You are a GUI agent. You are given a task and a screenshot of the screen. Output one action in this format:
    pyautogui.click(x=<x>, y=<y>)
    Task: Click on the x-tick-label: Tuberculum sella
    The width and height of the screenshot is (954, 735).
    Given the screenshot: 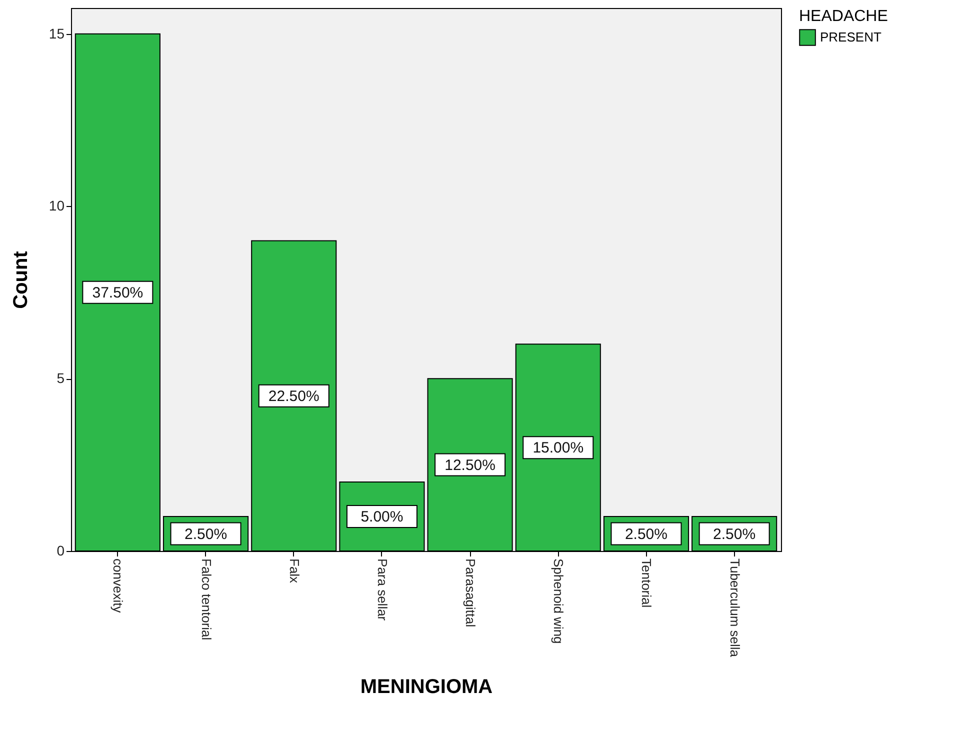 What is the action you would take?
    pyautogui.click(x=734, y=608)
    